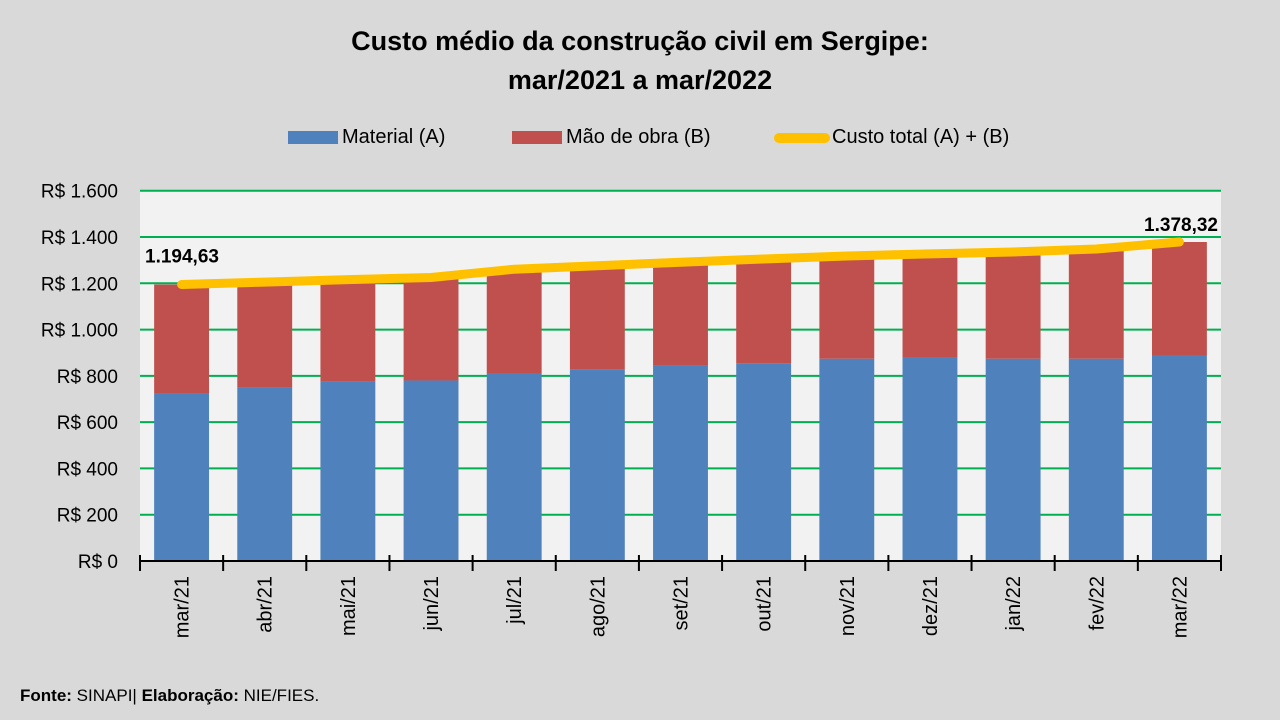 This screenshot has width=1280, height=720. I want to click on legend-label-labor: Mão de obra (B), so click(638, 137).